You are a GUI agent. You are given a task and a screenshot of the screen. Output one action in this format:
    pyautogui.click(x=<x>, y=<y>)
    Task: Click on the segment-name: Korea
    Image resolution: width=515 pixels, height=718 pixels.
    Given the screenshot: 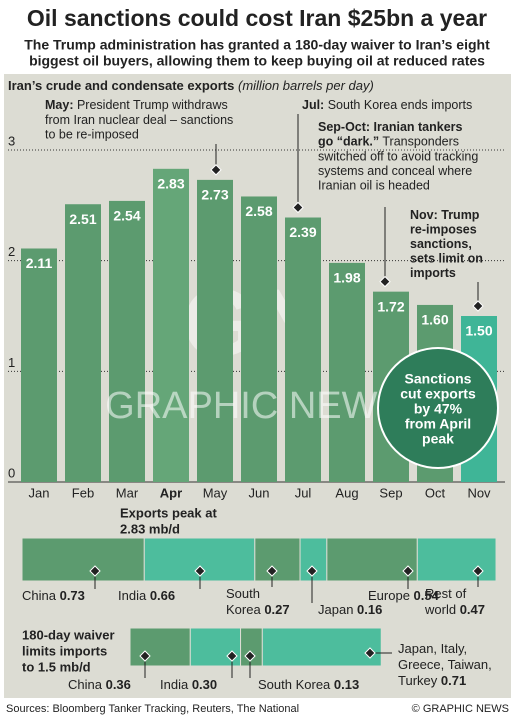 What is the action you would take?
    pyautogui.click(x=243, y=609)
    